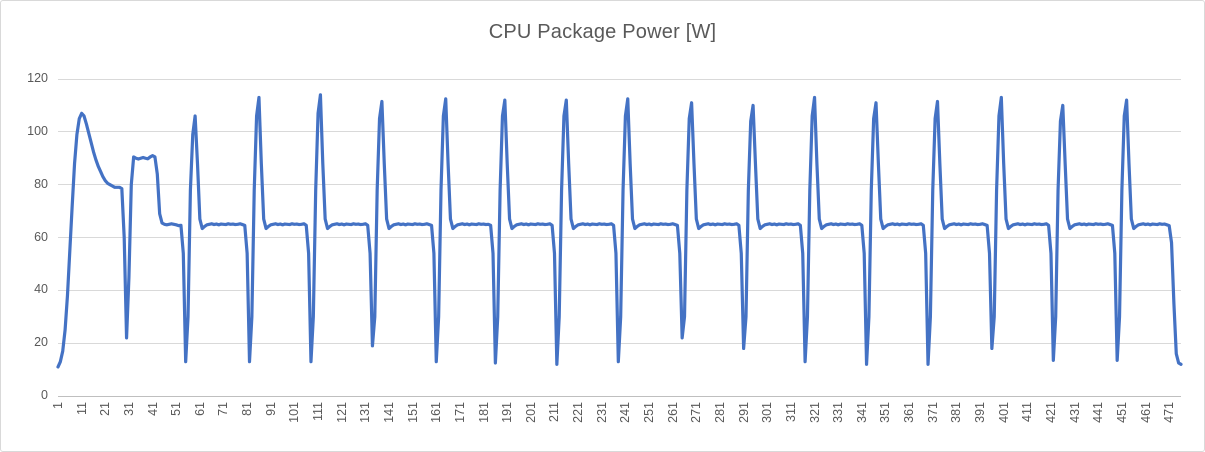 The height and width of the screenshot is (452, 1205). I want to click on x-axis-tick-label: 421, so click(1050, 412).